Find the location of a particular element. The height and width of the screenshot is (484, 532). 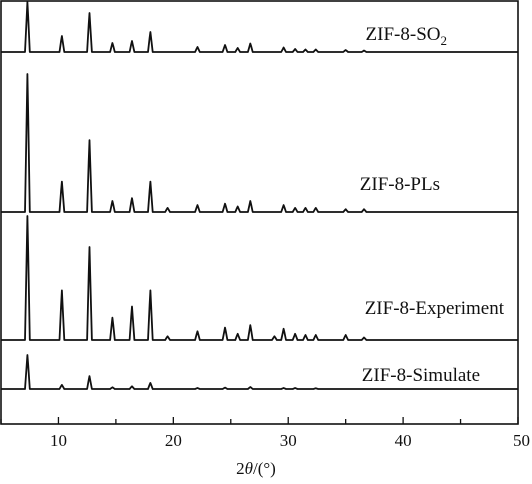

x-tick-label: 10 is located at coordinates (58, 440).